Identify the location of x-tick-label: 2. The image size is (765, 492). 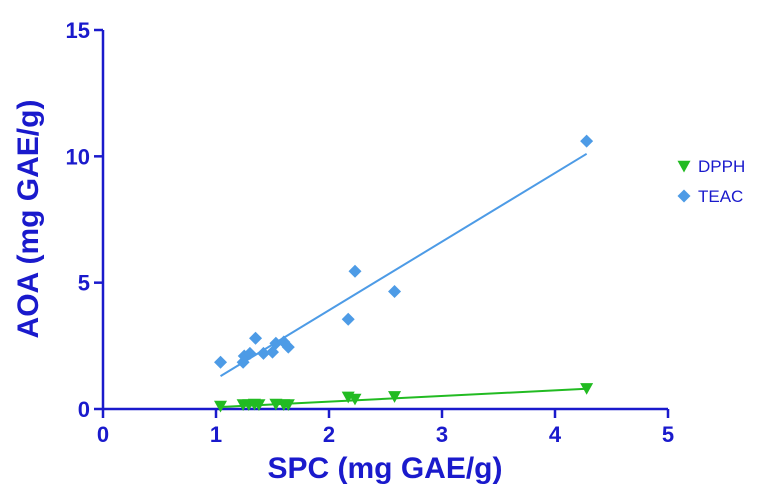
(329, 434).